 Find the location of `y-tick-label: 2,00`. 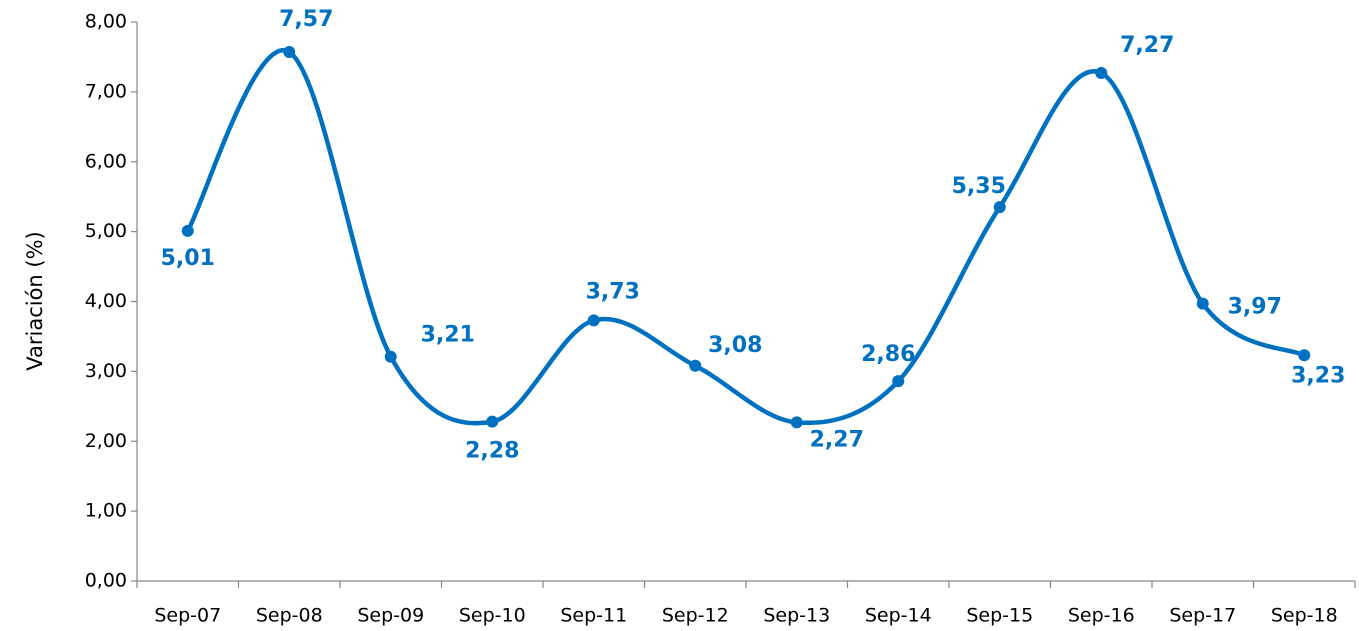

y-tick-label: 2,00 is located at coordinates (106, 441).